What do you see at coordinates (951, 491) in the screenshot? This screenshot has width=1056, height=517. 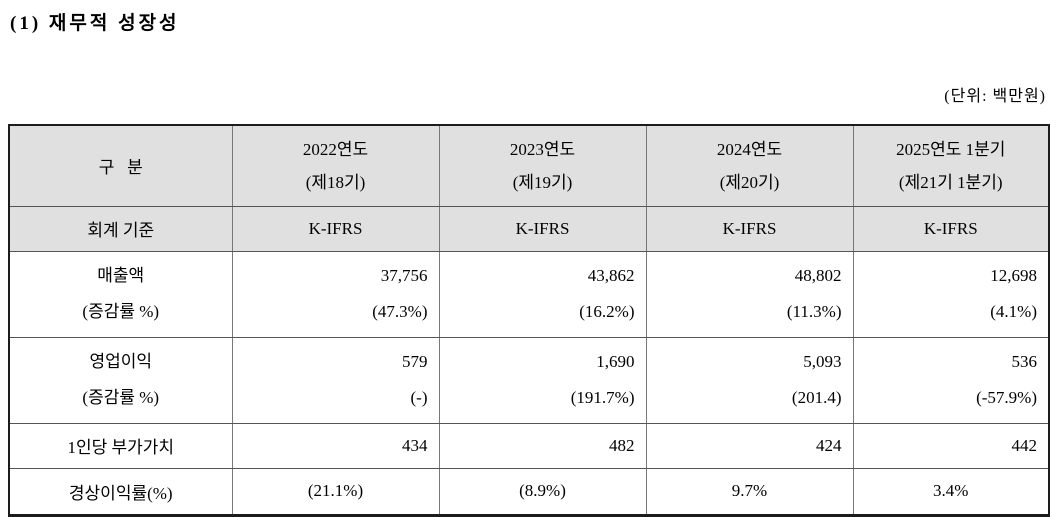 I see `cell-ratio-2025q1: 3.4%` at bounding box center [951, 491].